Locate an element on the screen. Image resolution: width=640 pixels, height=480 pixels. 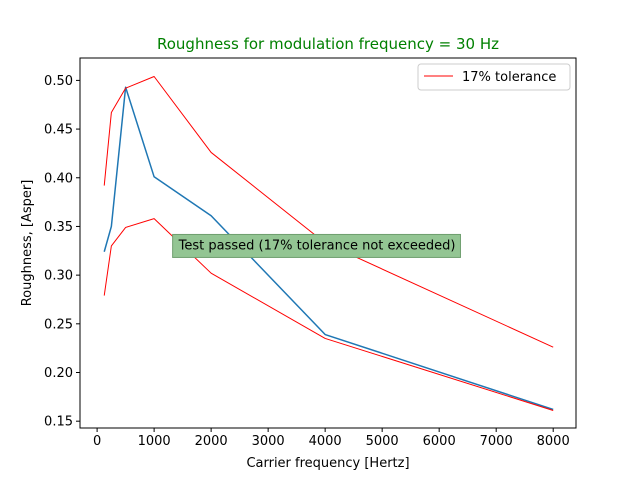
legend-label: 17% tolerance is located at coordinates (509, 77).